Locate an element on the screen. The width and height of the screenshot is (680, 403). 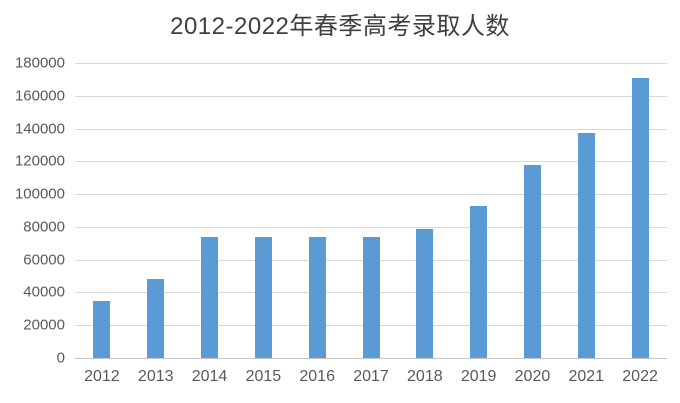
x-axis-tick-label: 2015 is located at coordinates (263, 376).